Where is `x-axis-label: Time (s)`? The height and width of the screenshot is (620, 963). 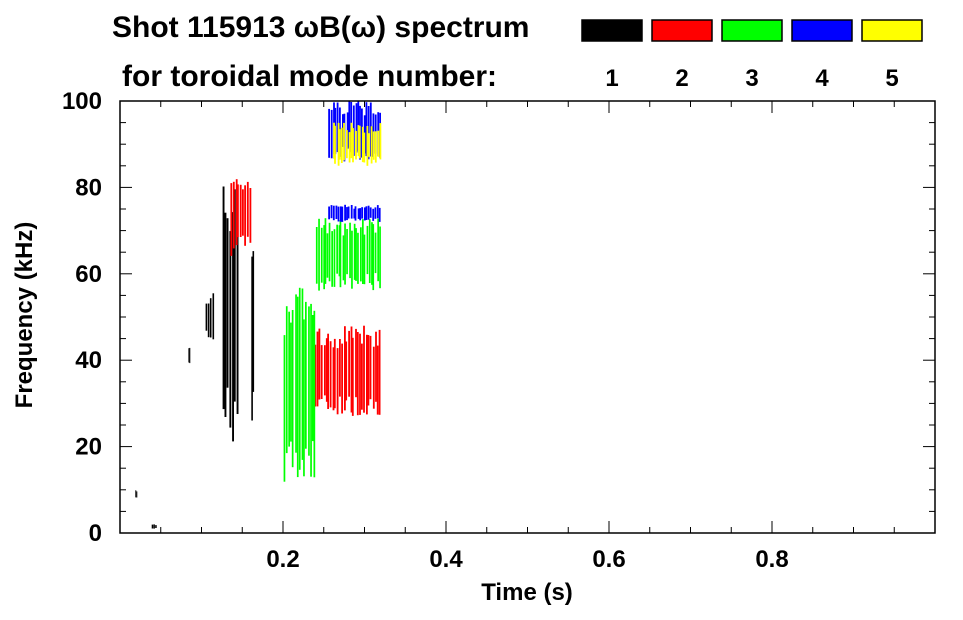
x-axis-label: Time (s) is located at coordinates (527, 592).